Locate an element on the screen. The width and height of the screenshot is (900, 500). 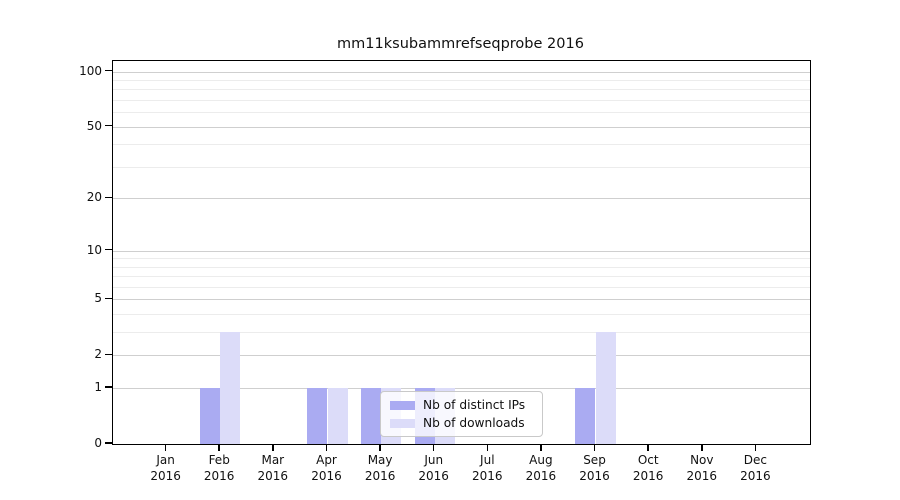
legend-swatch-downloads is located at coordinates (402, 423).